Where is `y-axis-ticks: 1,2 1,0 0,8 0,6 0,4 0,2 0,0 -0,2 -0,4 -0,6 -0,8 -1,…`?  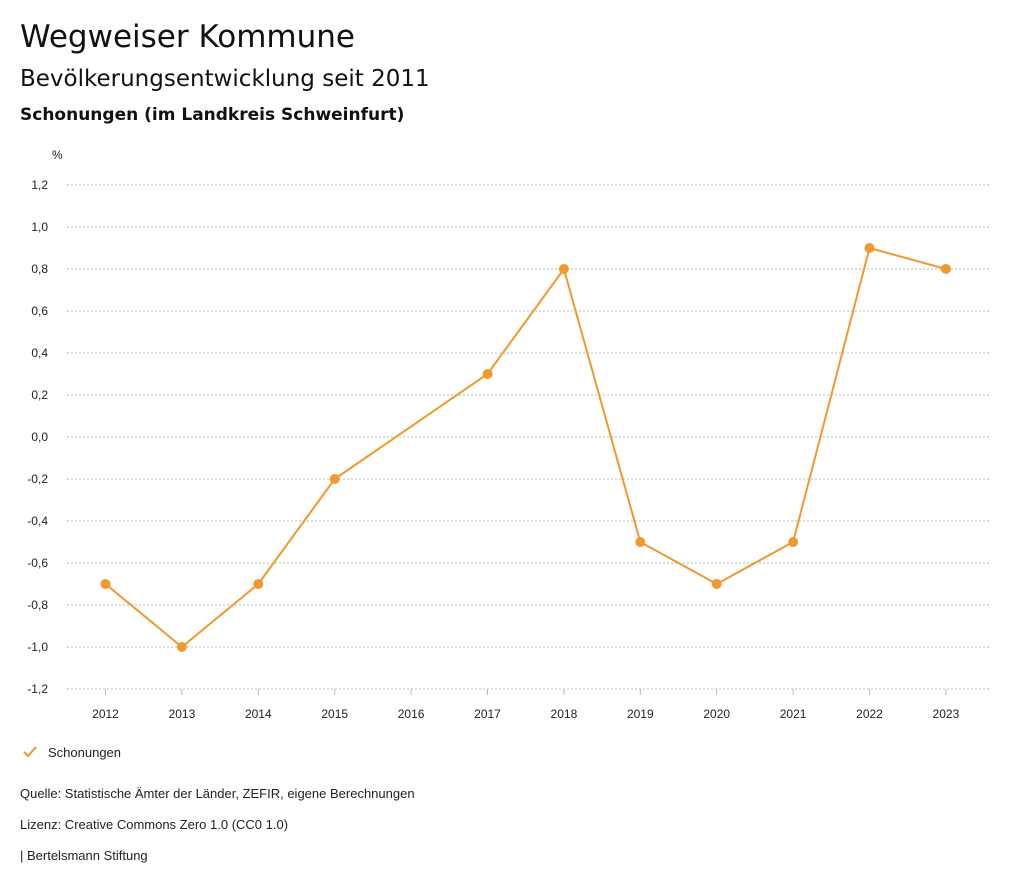 y-axis-ticks: 1,2 1,0 0,8 0,6 0,4 0,2 0,0 -0,2 -0,4 -0,6 -0,8 -1,… is located at coordinates (37, 437).